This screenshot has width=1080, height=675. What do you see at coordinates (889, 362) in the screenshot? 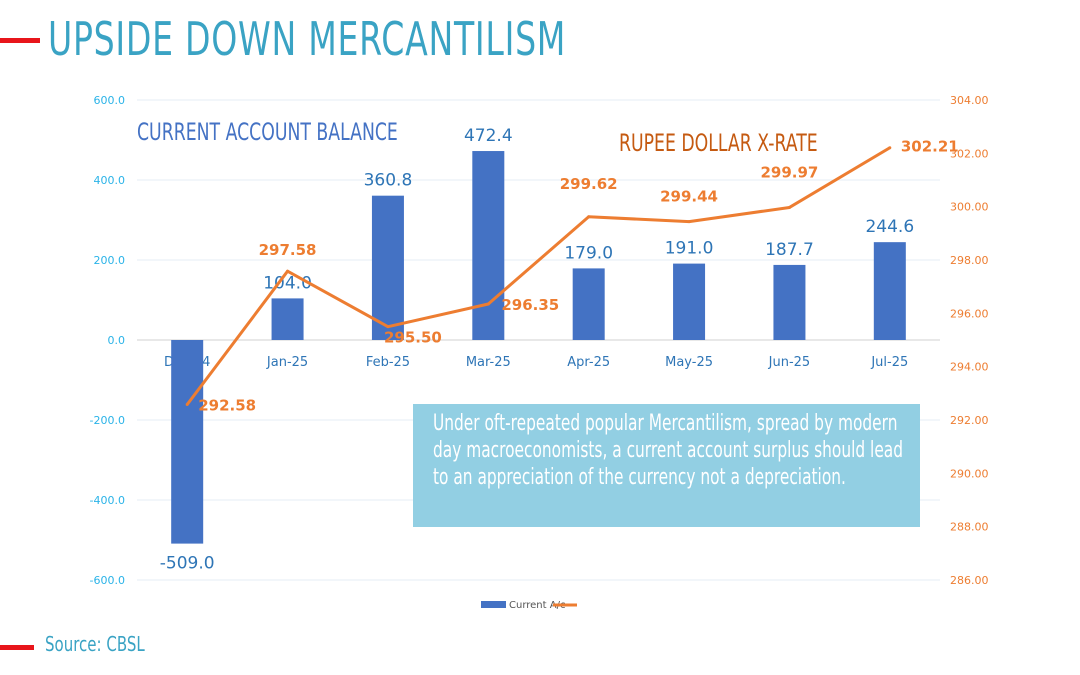
I see `category-label: Jul-25` at bounding box center [889, 362].